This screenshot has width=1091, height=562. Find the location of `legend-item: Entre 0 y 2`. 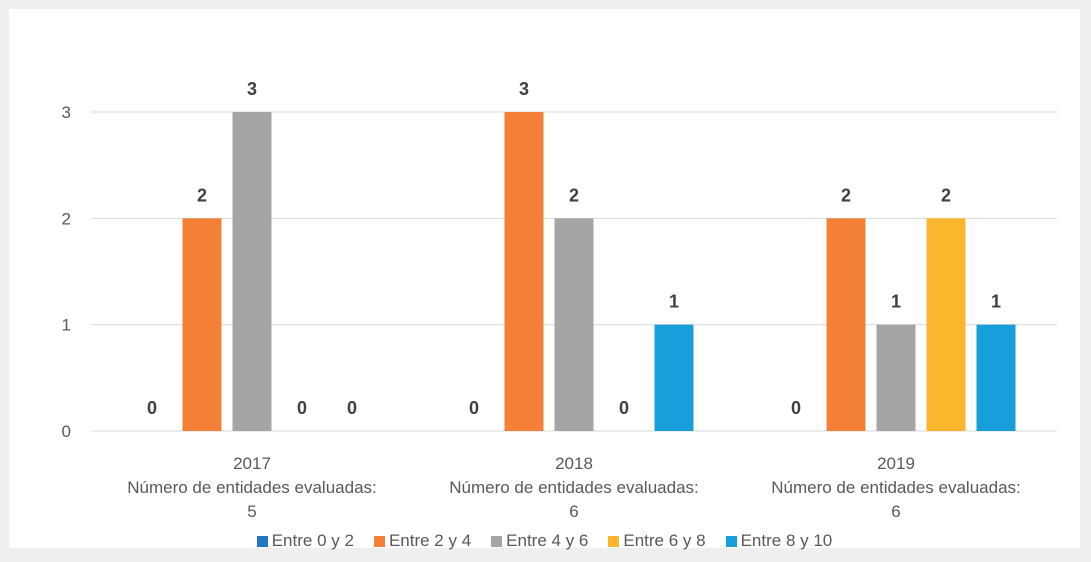

legend-item: Entre 0 y 2 is located at coordinates (305, 541).